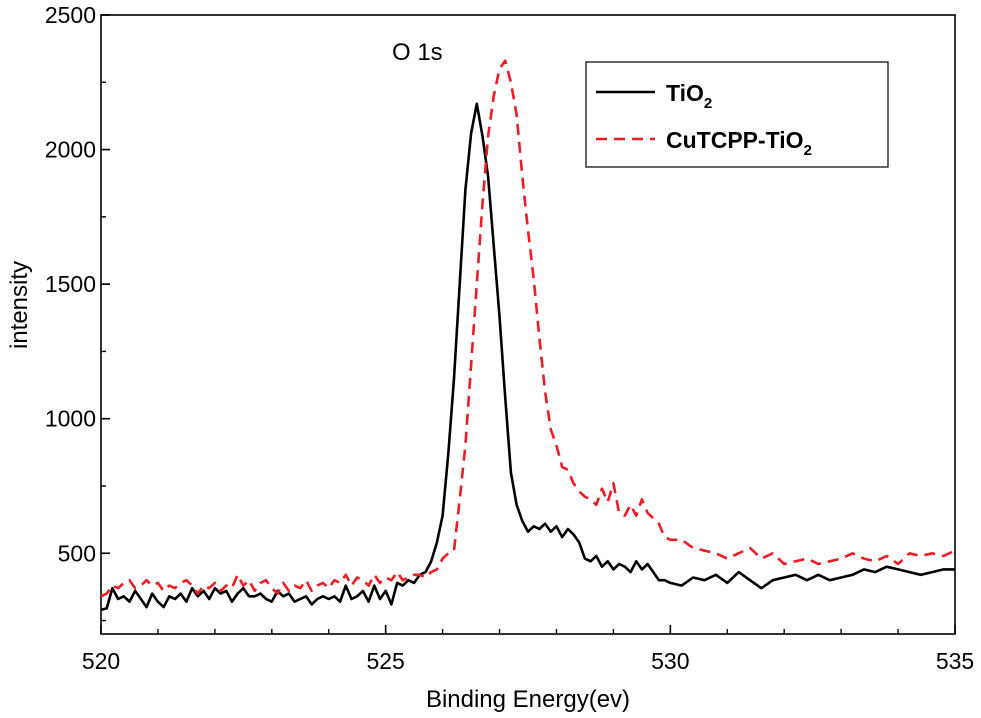  I want to click on legend-label-tio2-subscript: 2, so click(708, 103).